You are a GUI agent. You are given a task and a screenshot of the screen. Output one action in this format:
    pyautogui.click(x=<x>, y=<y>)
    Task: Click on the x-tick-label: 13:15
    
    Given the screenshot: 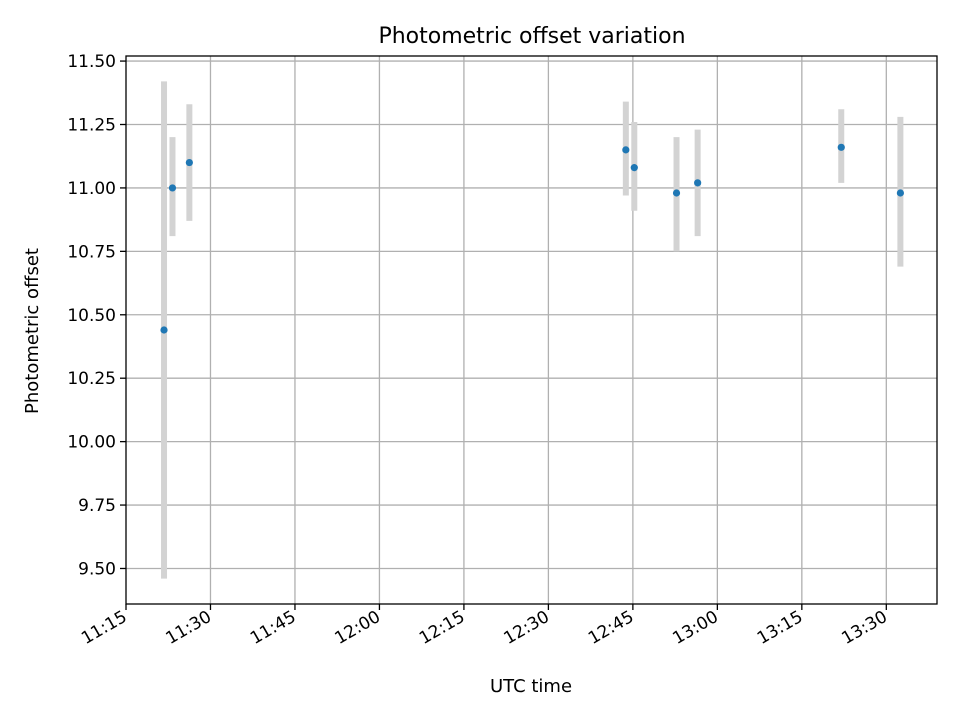 What is the action you would take?
    pyautogui.click(x=780, y=628)
    